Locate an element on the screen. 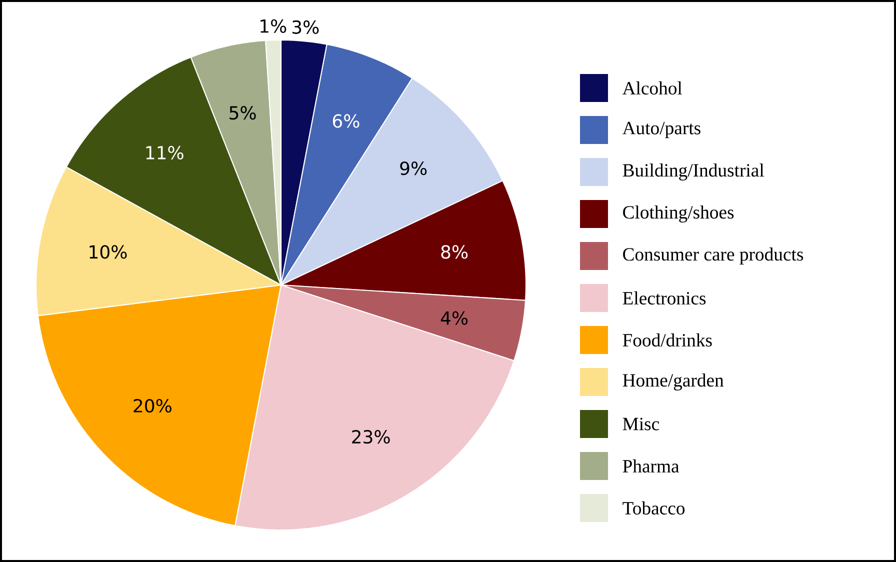 The height and width of the screenshot is (562, 896). legend-label: Consumer care products is located at coordinates (713, 256).